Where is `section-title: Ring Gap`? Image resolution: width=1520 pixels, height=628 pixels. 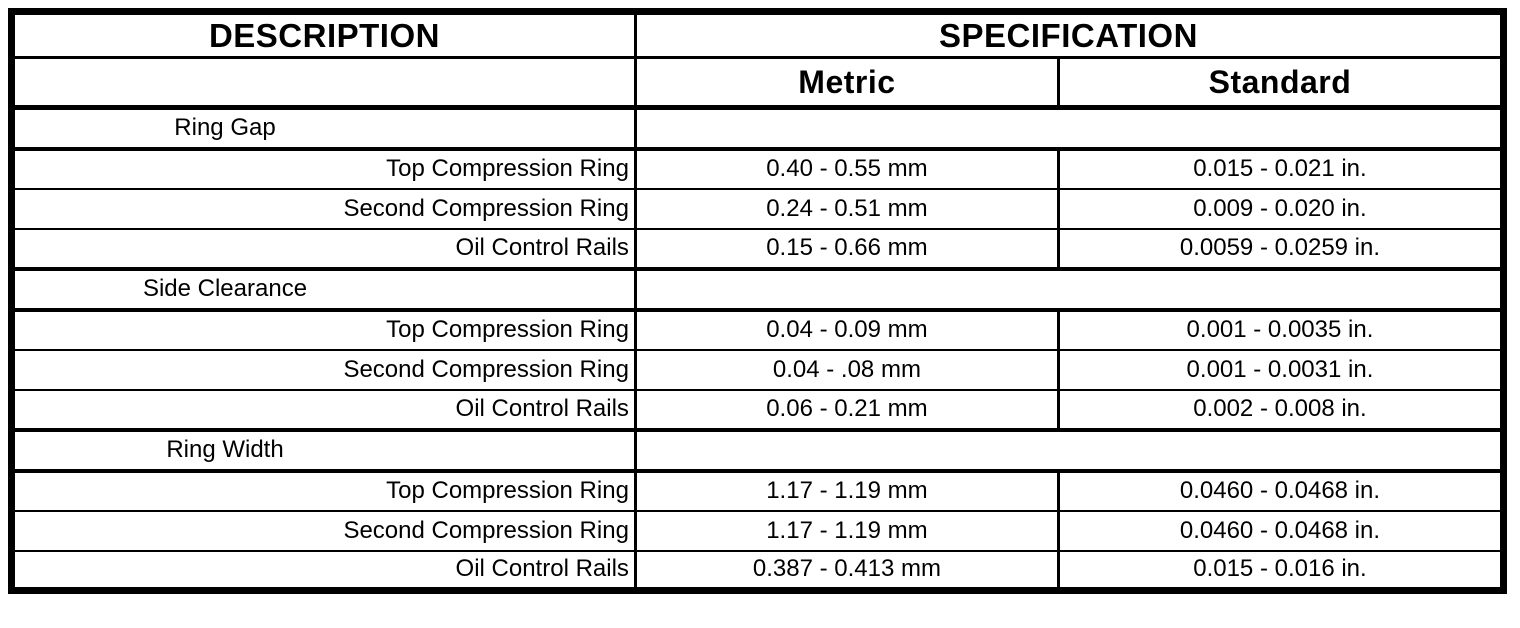 section-title: Ring Gap is located at coordinates (225, 128).